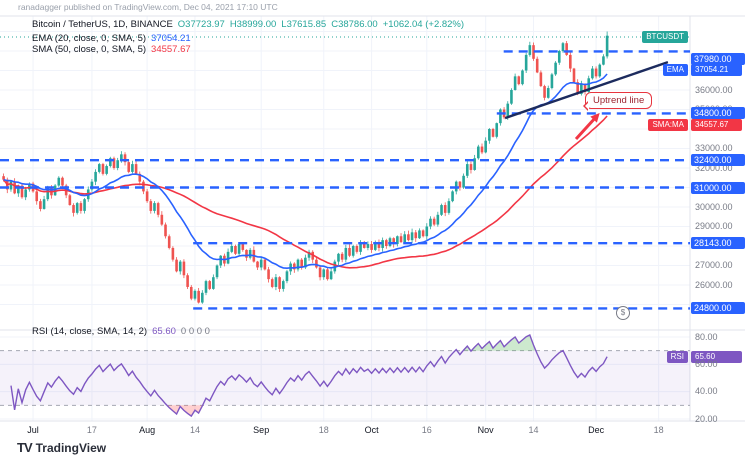 This screenshot has height=460, width=745. What do you see at coordinates (61, 447) in the screenshot?
I see `tradingview-logo: TV TradingView` at bounding box center [61, 447].